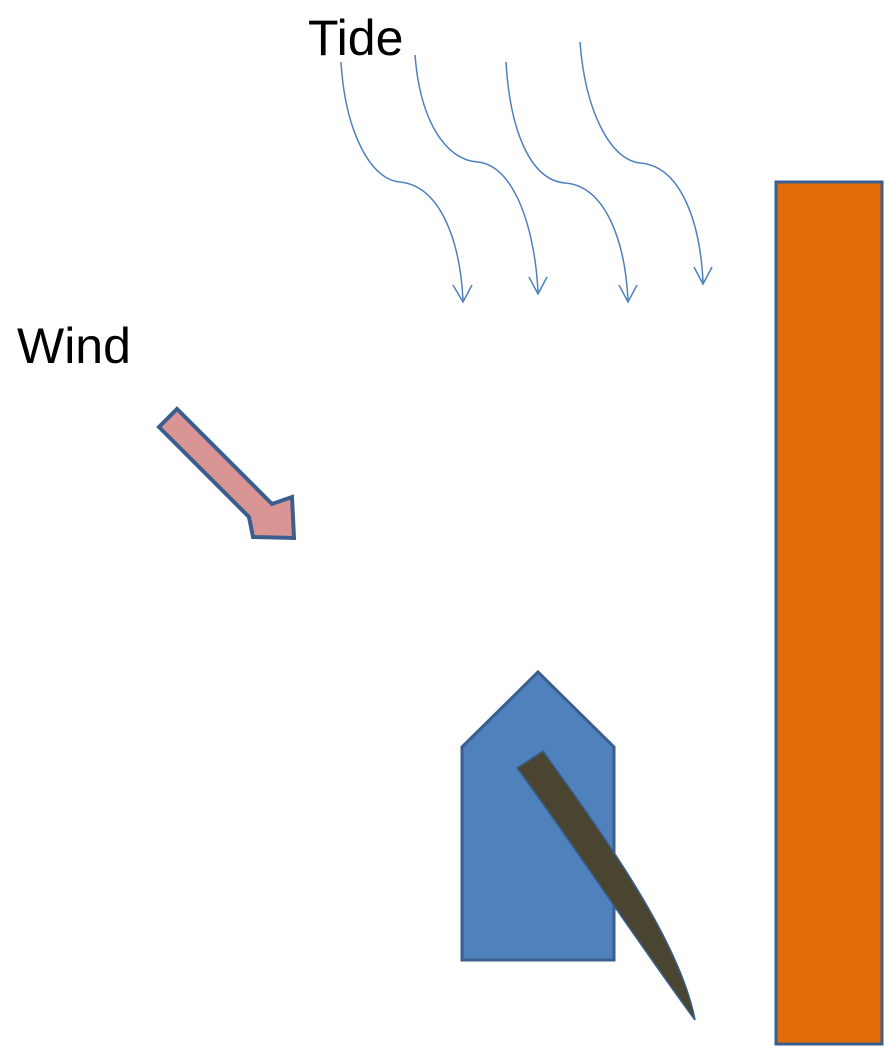 This screenshot has height=1052, width=885. I want to click on pontoon, so click(829, 613).